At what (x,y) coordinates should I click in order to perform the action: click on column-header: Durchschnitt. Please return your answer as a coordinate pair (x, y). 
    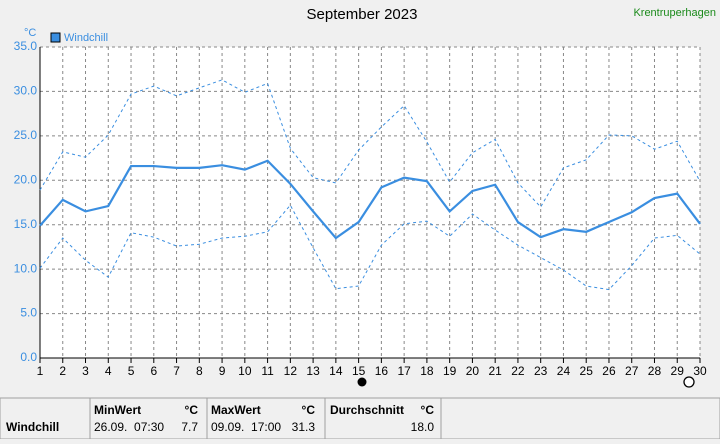
    Looking at the image, I should click on (367, 410).